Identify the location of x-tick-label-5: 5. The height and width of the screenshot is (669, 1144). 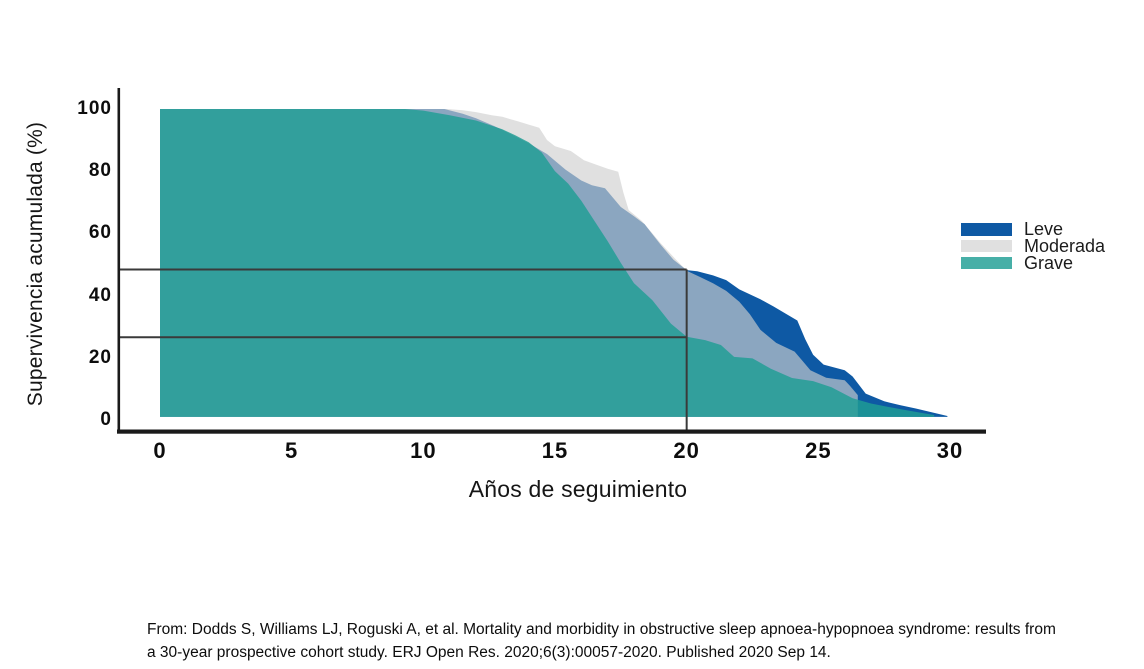
(292, 450).